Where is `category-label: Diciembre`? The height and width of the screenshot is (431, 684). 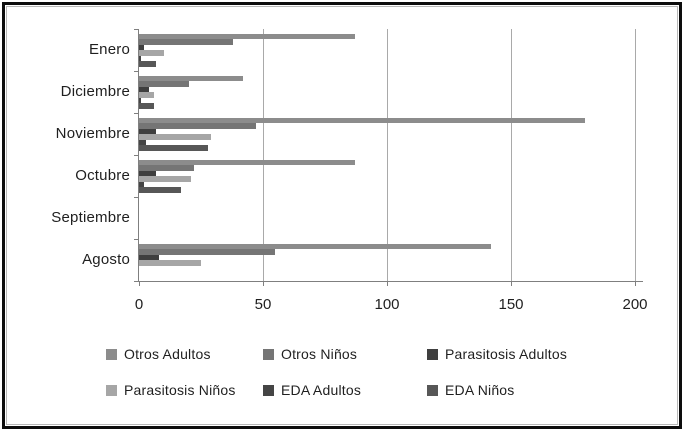 category-label: Diciembre is located at coordinates (95, 91).